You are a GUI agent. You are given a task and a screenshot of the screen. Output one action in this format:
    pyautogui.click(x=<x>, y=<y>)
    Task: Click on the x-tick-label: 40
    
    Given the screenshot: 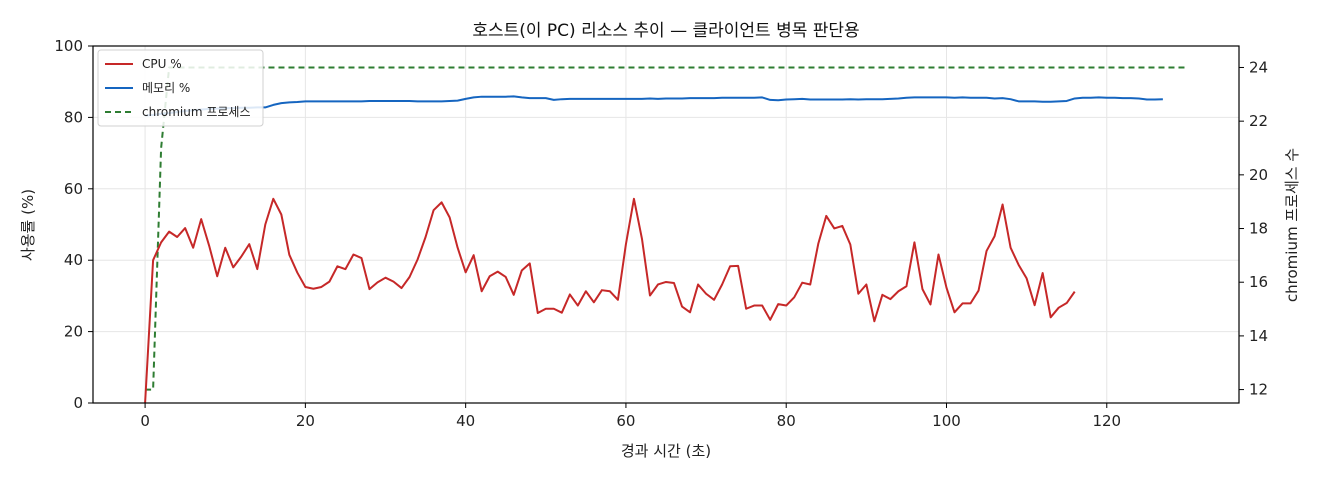 What is the action you would take?
    pyautogui.click(x=465, y=421)
    